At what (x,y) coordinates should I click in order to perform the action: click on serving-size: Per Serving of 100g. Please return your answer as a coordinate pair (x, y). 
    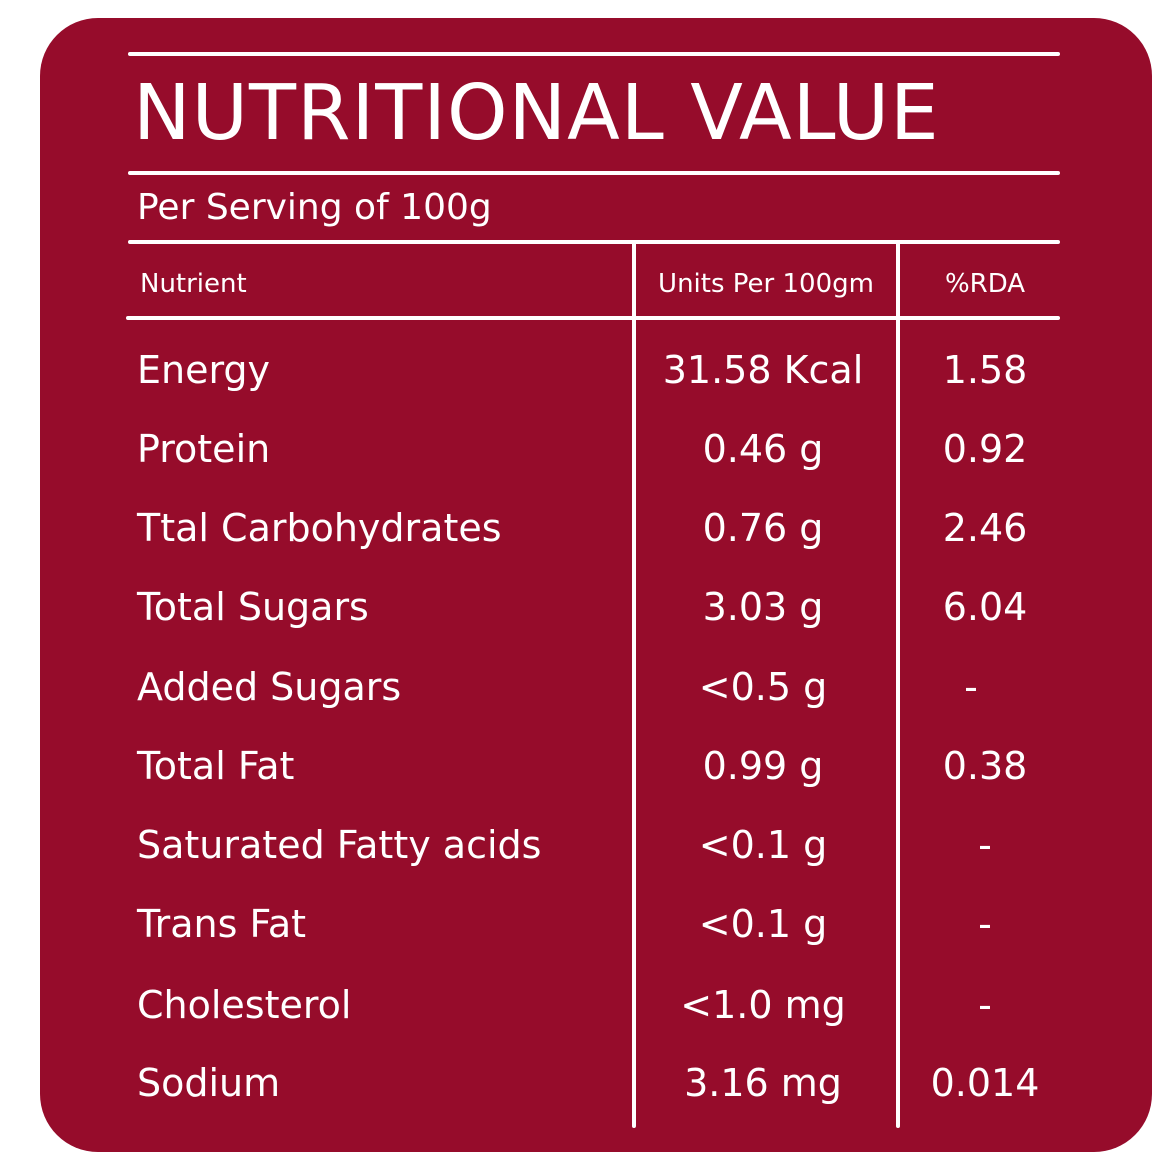
    Looking at the image, I should click on (314, 207).